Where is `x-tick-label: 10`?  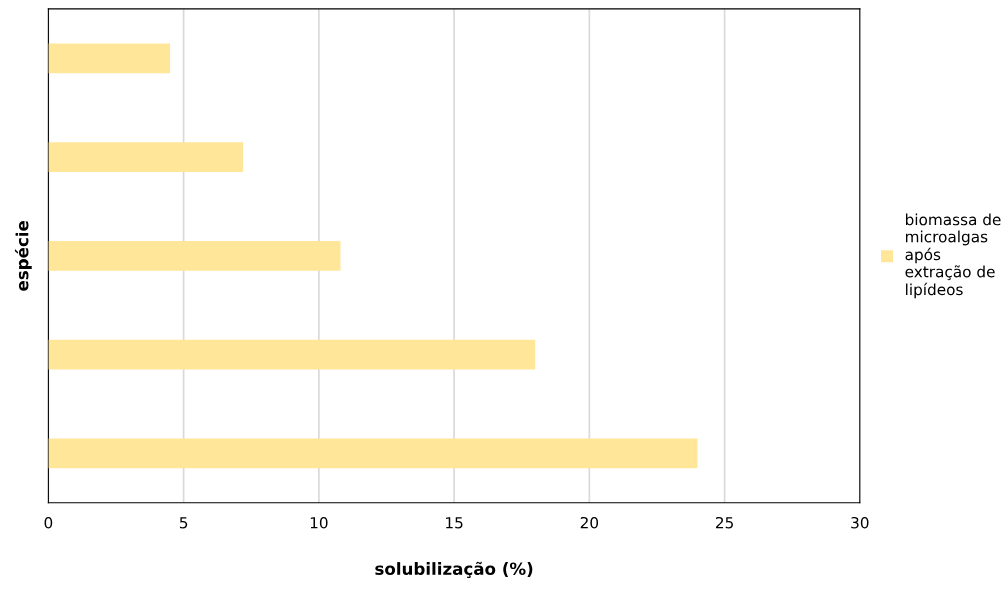
x-tick-label: 10 is located at coordinates (319, 522).